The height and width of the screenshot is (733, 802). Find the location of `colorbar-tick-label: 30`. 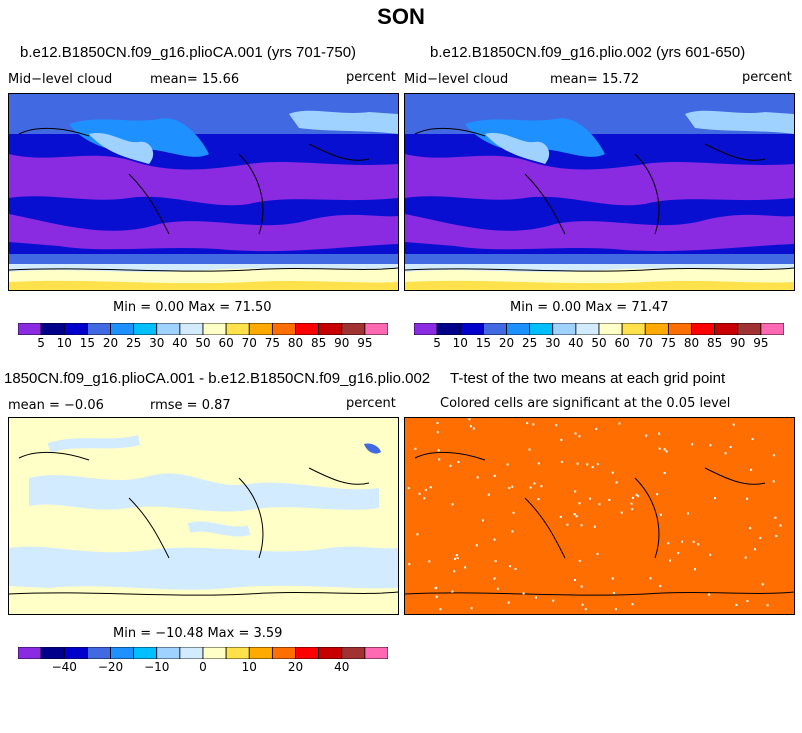

colorbar-tick-label: 30 is located at coordinates (157, 343).